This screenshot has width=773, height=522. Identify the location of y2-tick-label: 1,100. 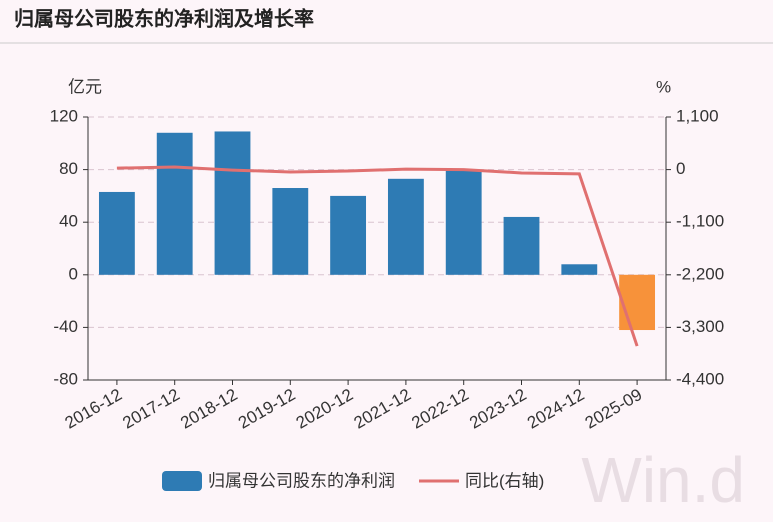
(697, 115).